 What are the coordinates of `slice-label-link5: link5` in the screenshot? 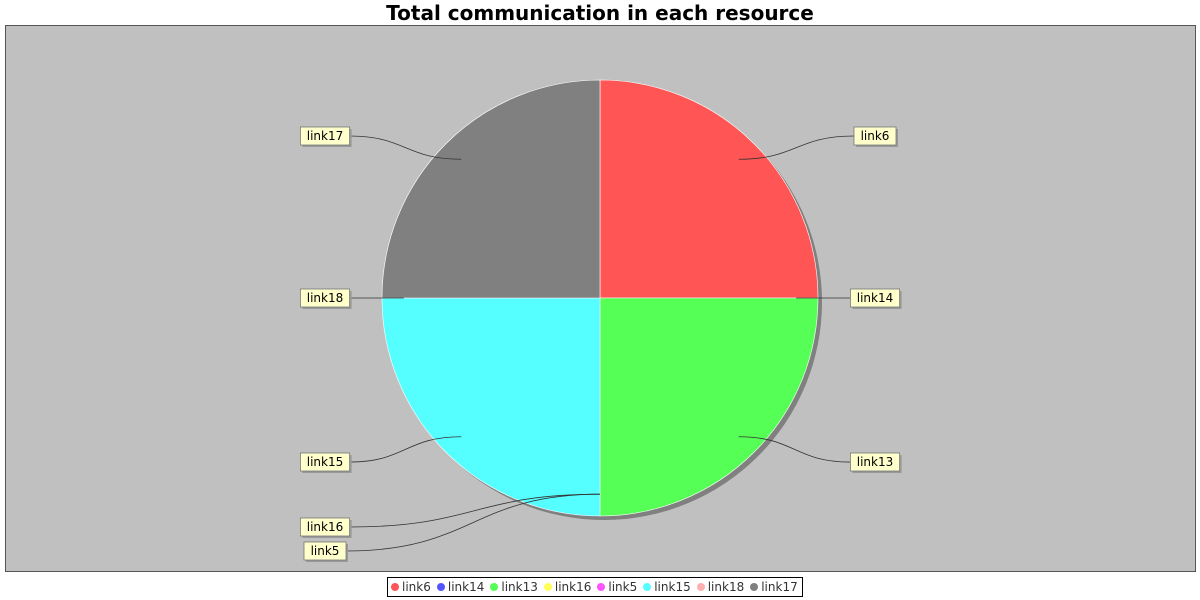 It's located at (325, 551).